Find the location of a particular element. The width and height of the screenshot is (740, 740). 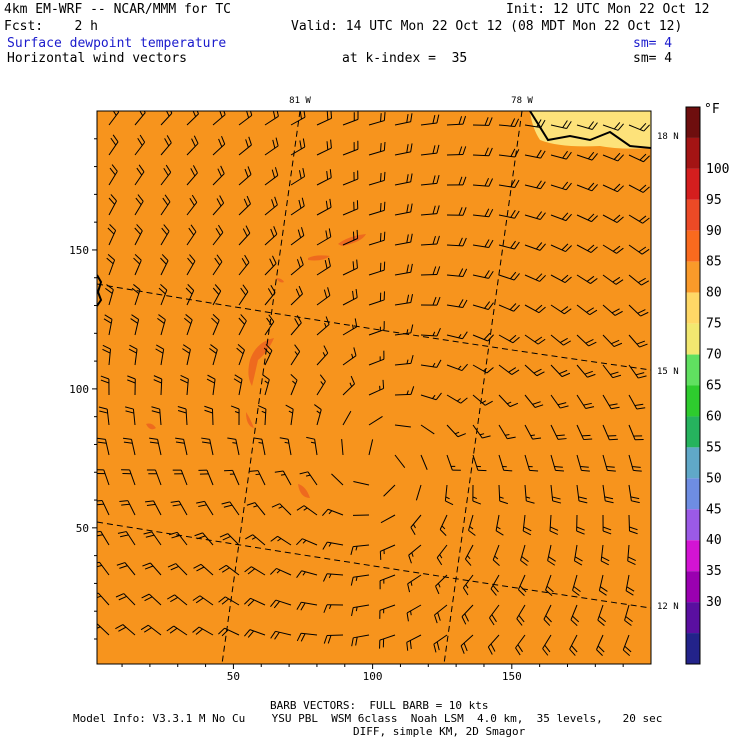

lat-lon-gridline is located at coordinates (374, 327).